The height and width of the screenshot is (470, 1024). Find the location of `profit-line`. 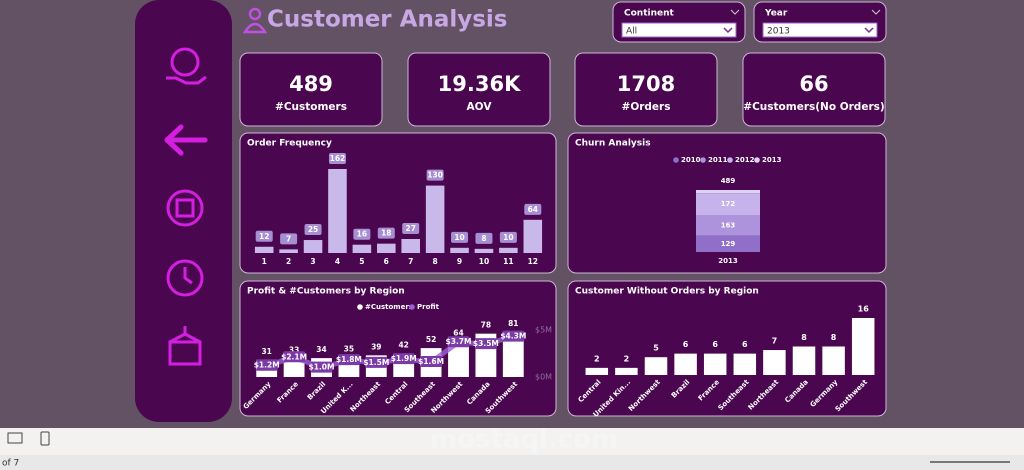

profit-line is located at coordinates (389, 352).